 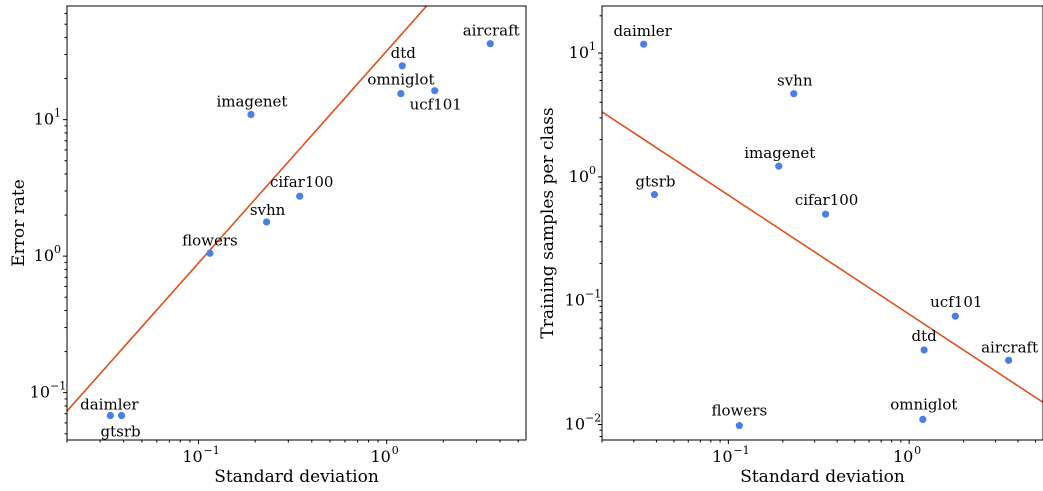 What do you see at coordinates (593, 418) in the screenshot?
I see `y-tick-label-exponent: −2` at bounding box center [593, 418].